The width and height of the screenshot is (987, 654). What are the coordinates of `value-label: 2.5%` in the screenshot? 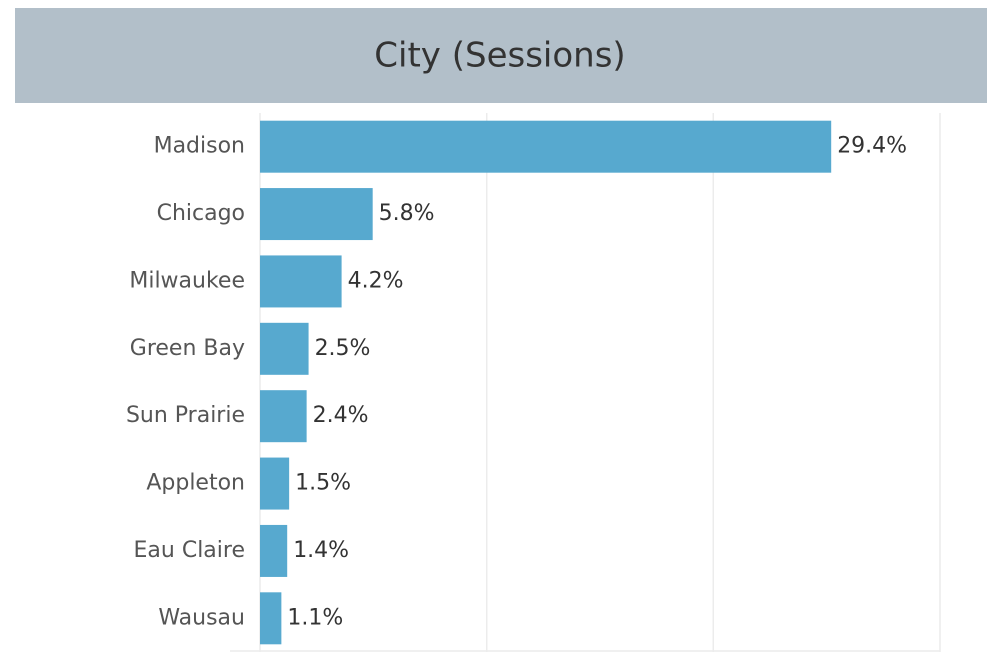 It's located at (343, 348).